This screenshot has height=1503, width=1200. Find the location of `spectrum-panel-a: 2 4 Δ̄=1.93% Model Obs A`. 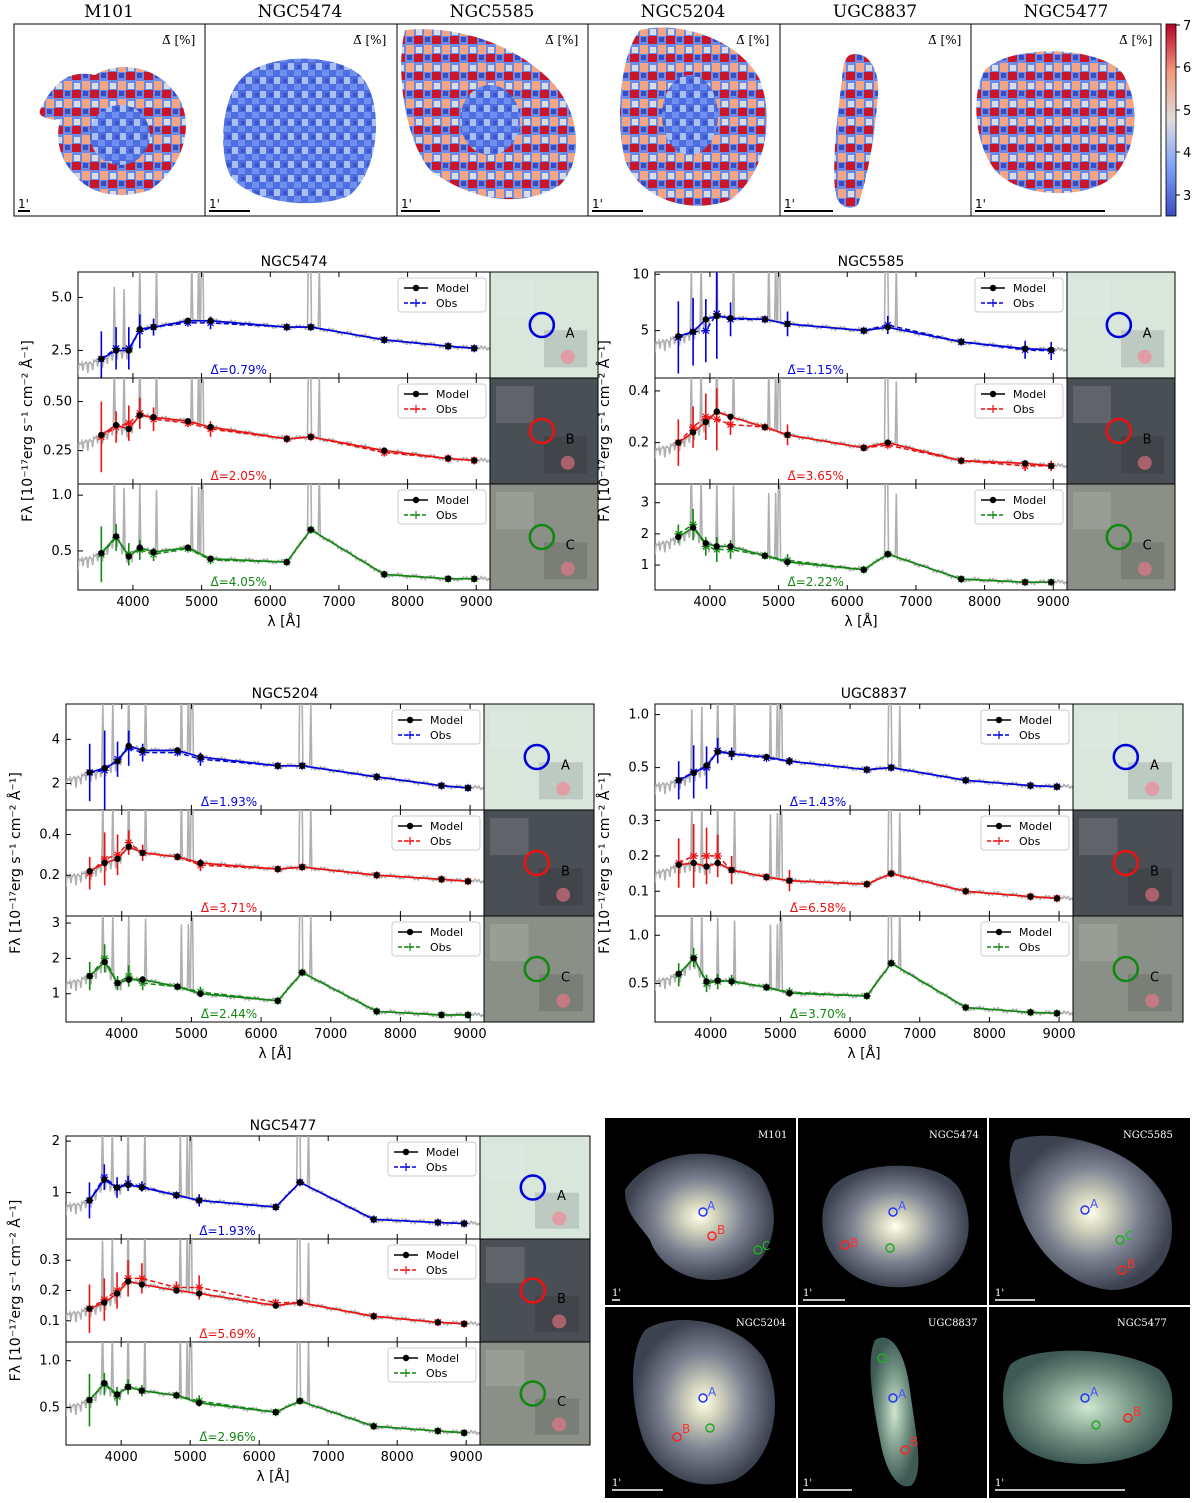

spectrum-panel-a: 2 4 Δ̄=1.93% Model Obs A is located at coordinates (323, 757).